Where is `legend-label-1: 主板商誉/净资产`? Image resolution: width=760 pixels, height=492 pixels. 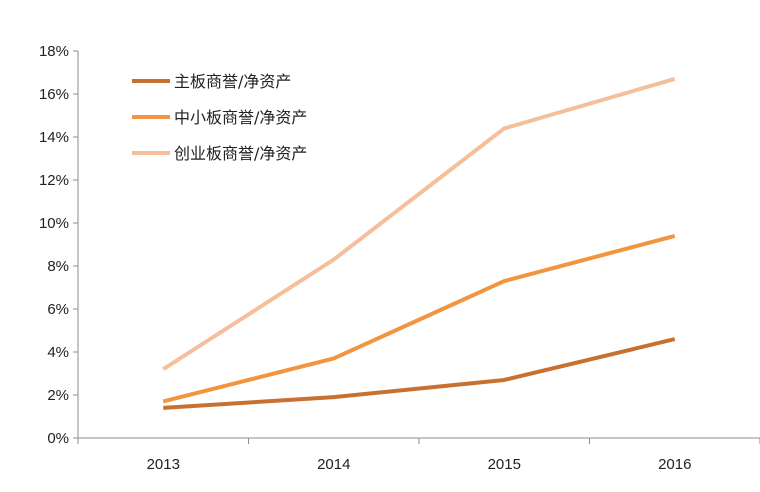
legend-label-1: 主板商誉/净资产 is located at coordinates (232, 81).